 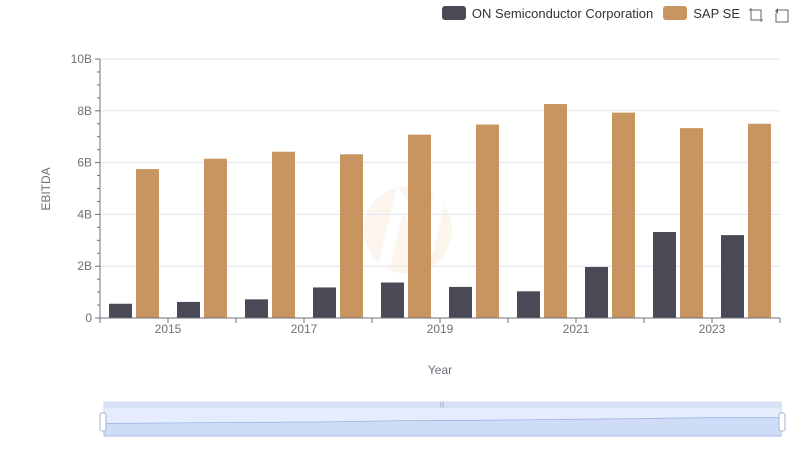 I want to click on data-zoom-handle-left, so click(x=103, y=422).